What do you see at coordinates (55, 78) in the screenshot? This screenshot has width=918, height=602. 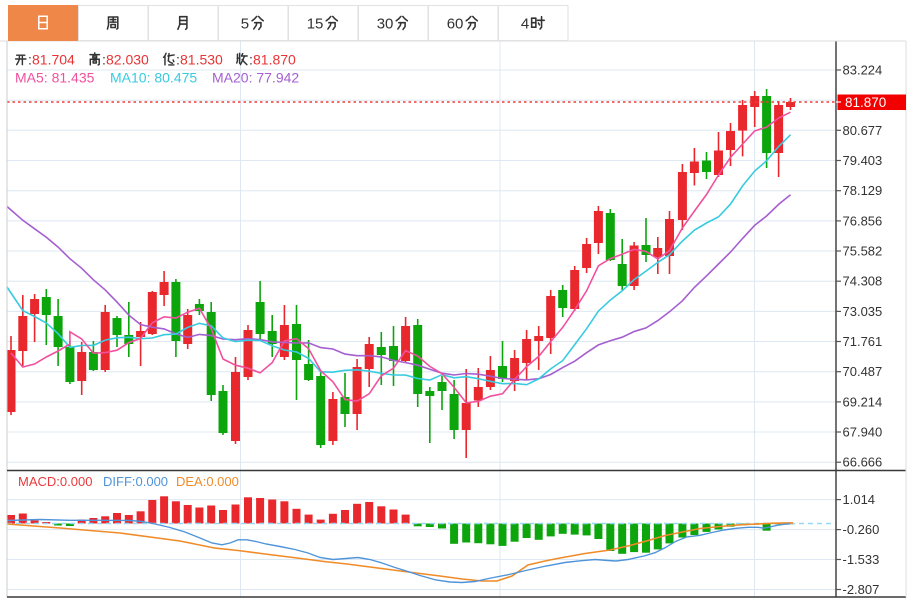 I see `svg-text: MA5: 81.435` at bounding box center [55, 78].